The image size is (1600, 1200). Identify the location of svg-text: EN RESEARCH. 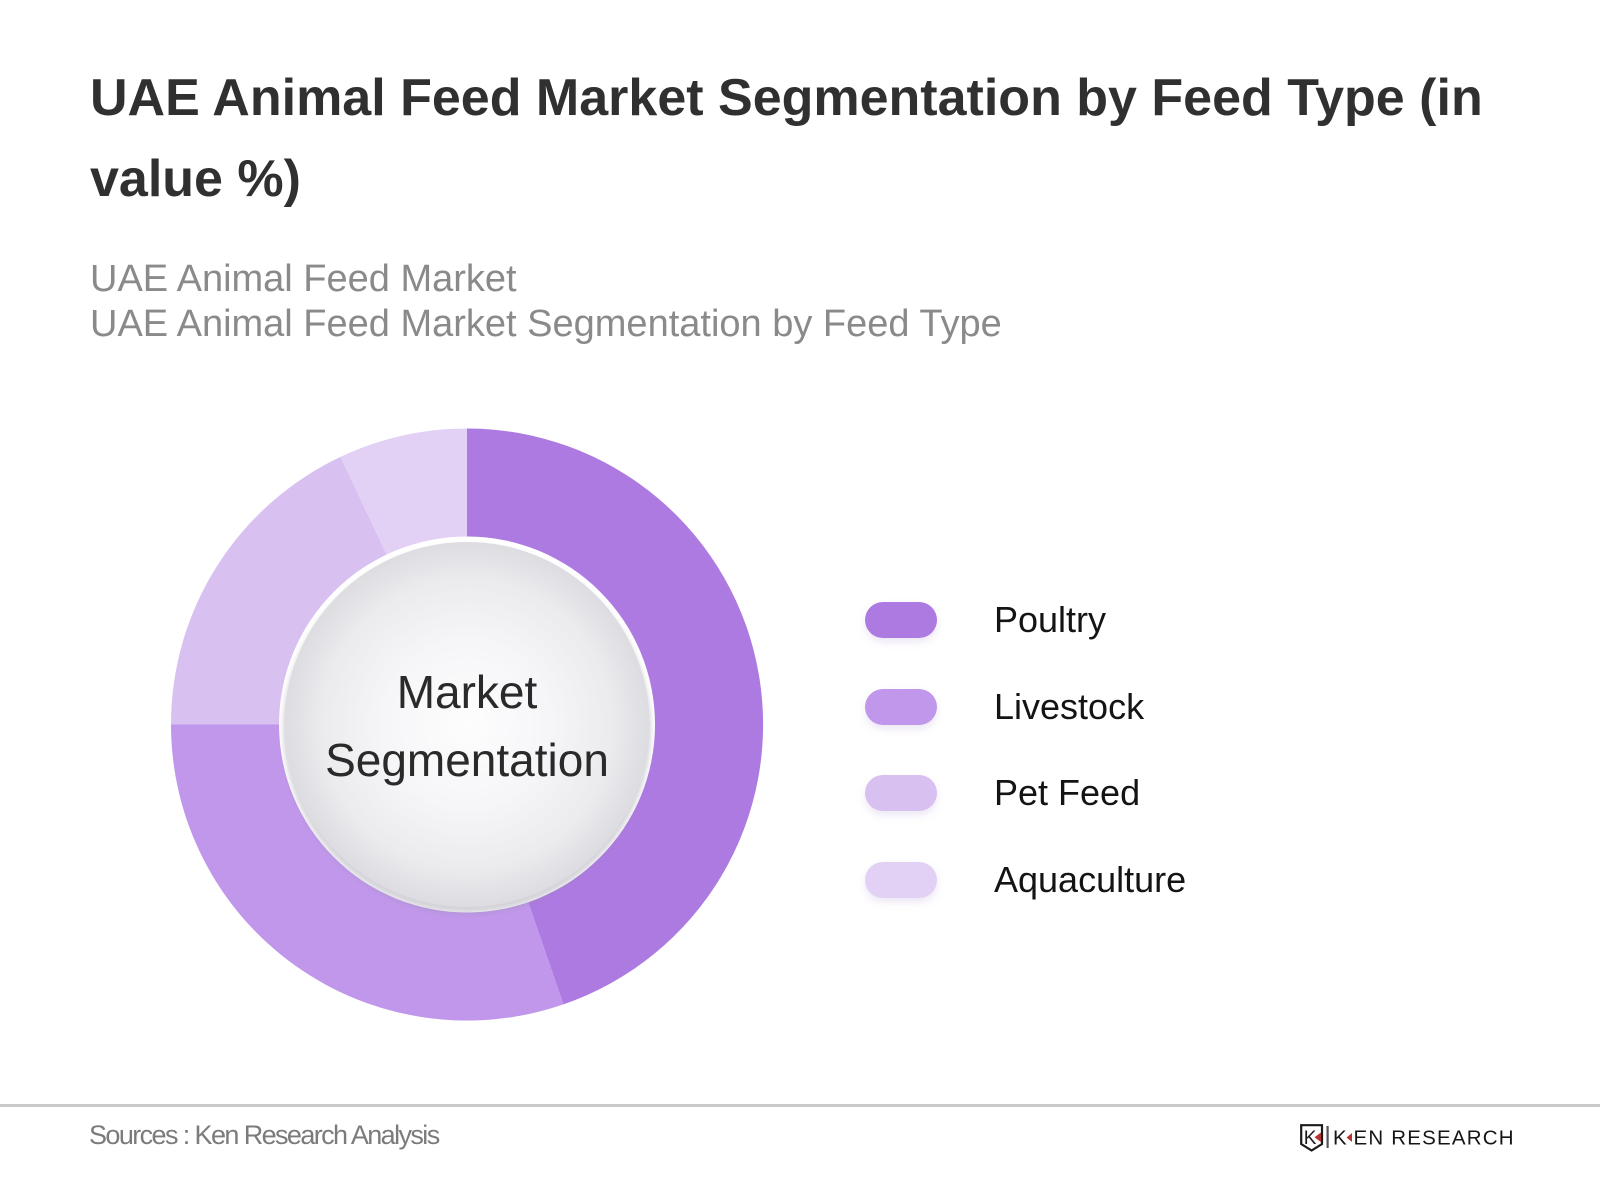
(1434, 1138).